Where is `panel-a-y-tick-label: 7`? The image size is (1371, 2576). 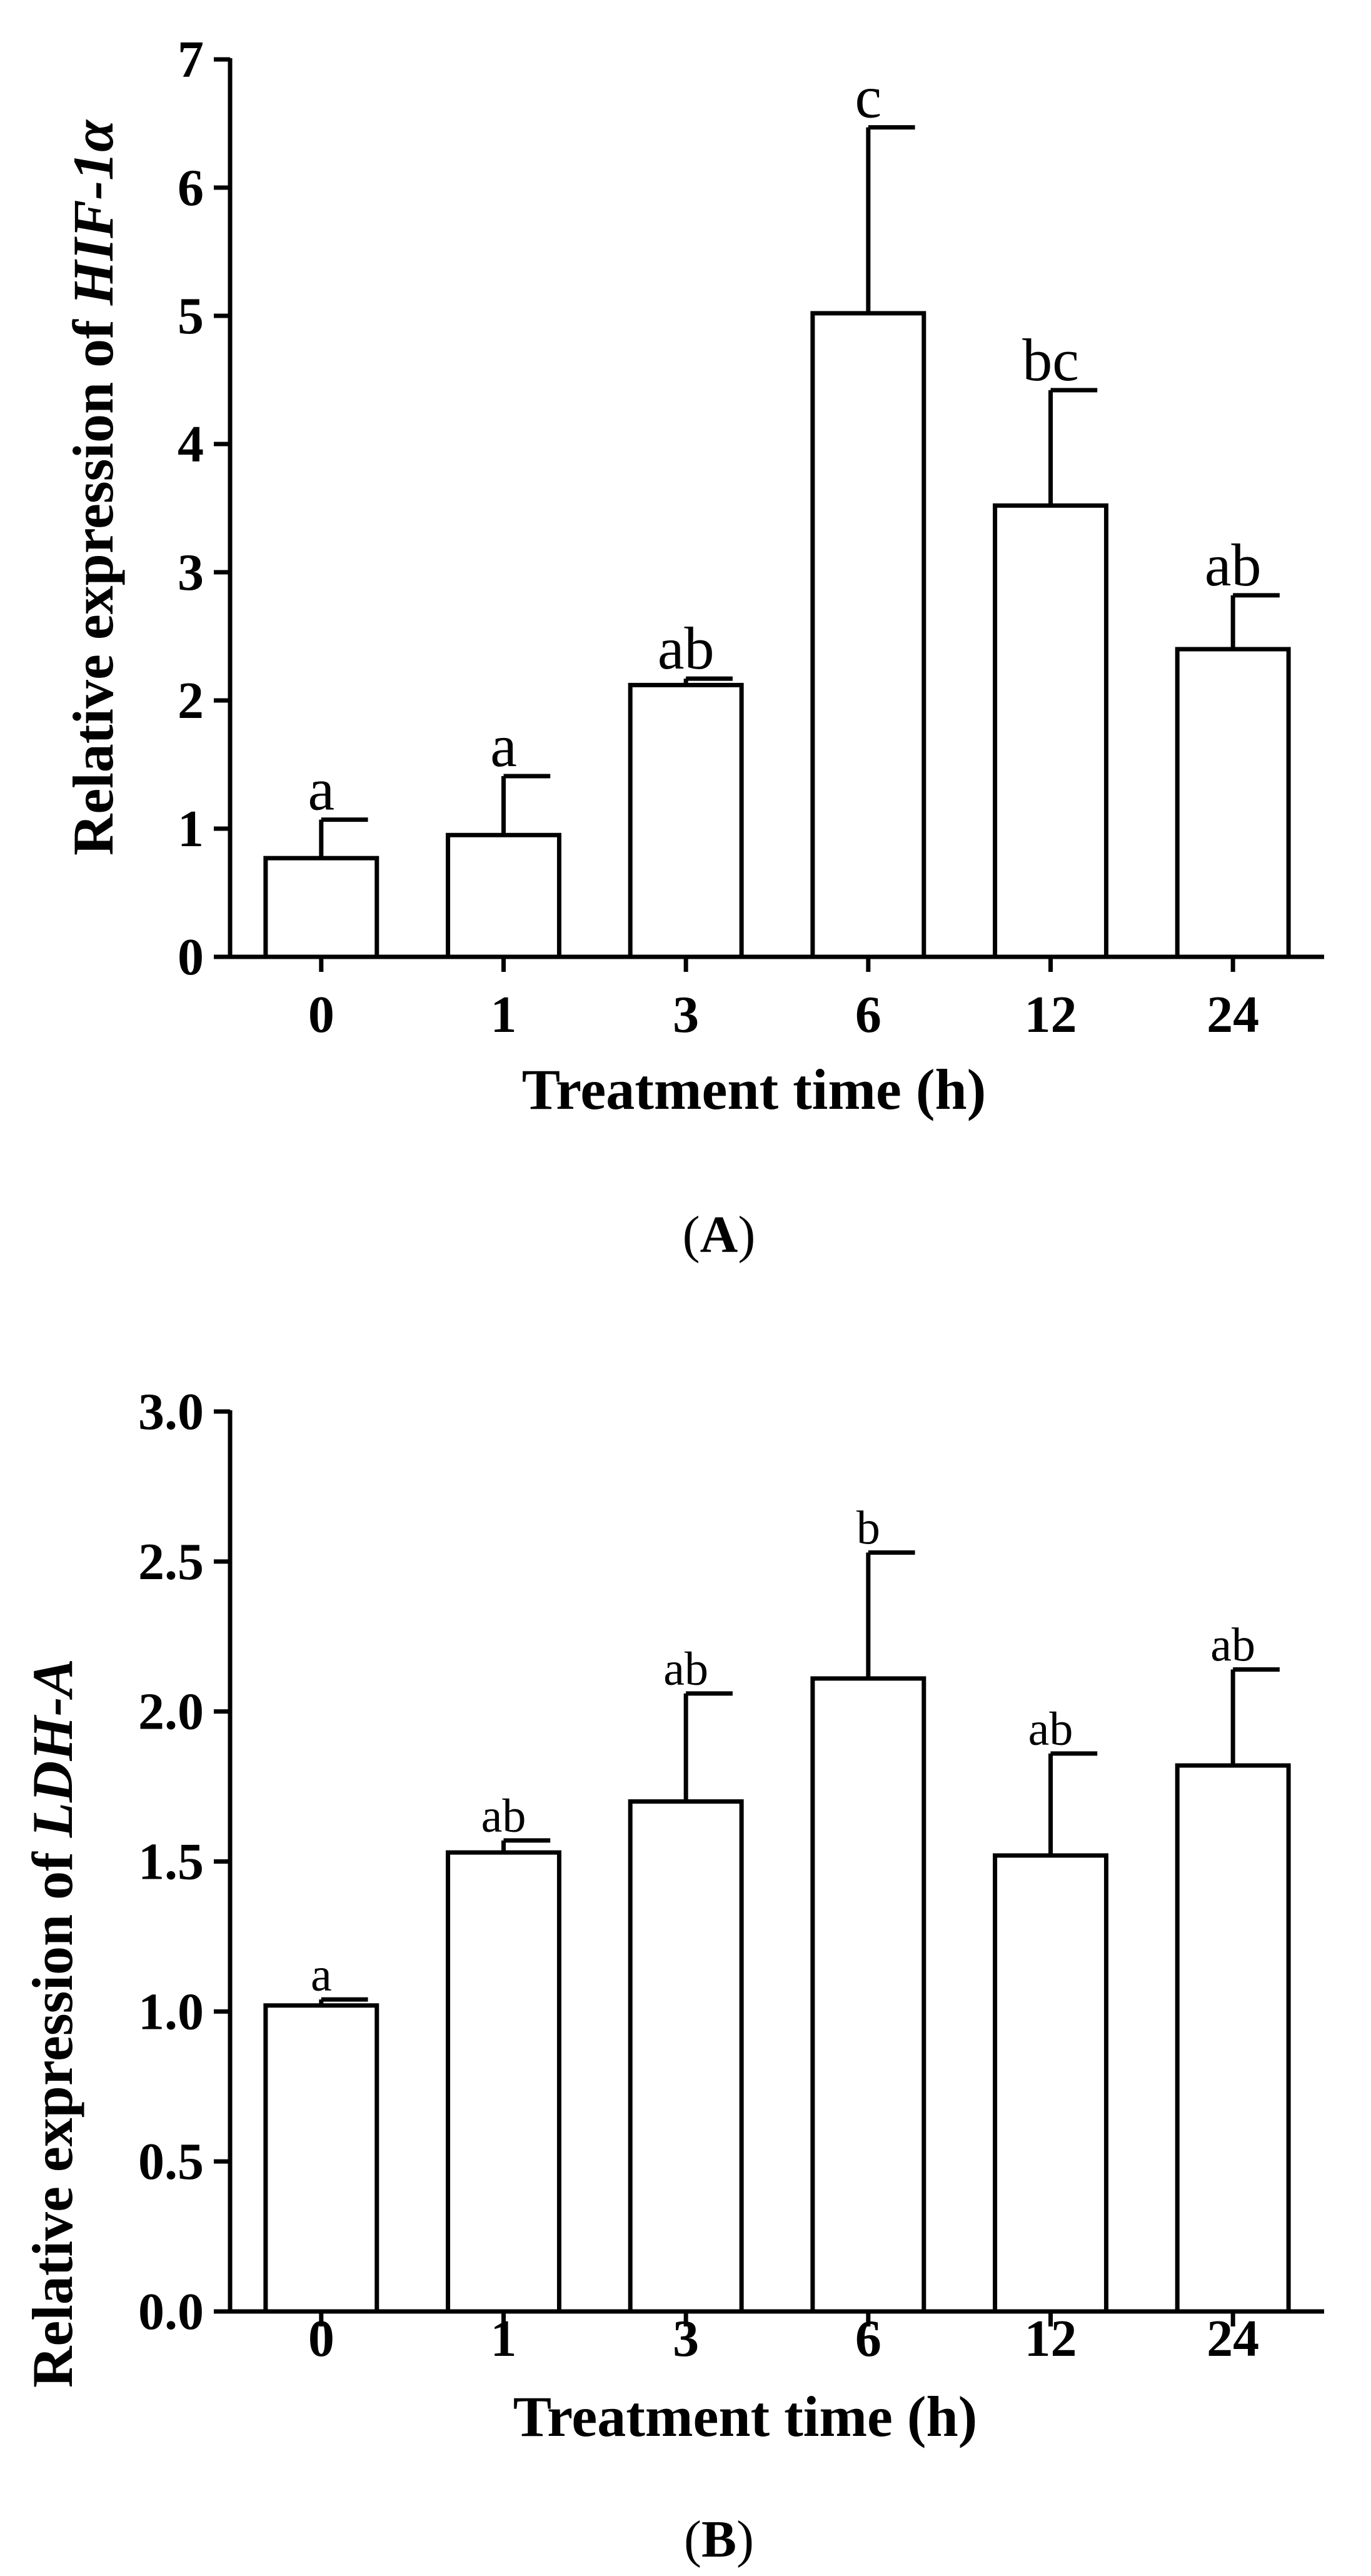
panel-a-y-tick-label: 7 is located at coordinates (191, 60).